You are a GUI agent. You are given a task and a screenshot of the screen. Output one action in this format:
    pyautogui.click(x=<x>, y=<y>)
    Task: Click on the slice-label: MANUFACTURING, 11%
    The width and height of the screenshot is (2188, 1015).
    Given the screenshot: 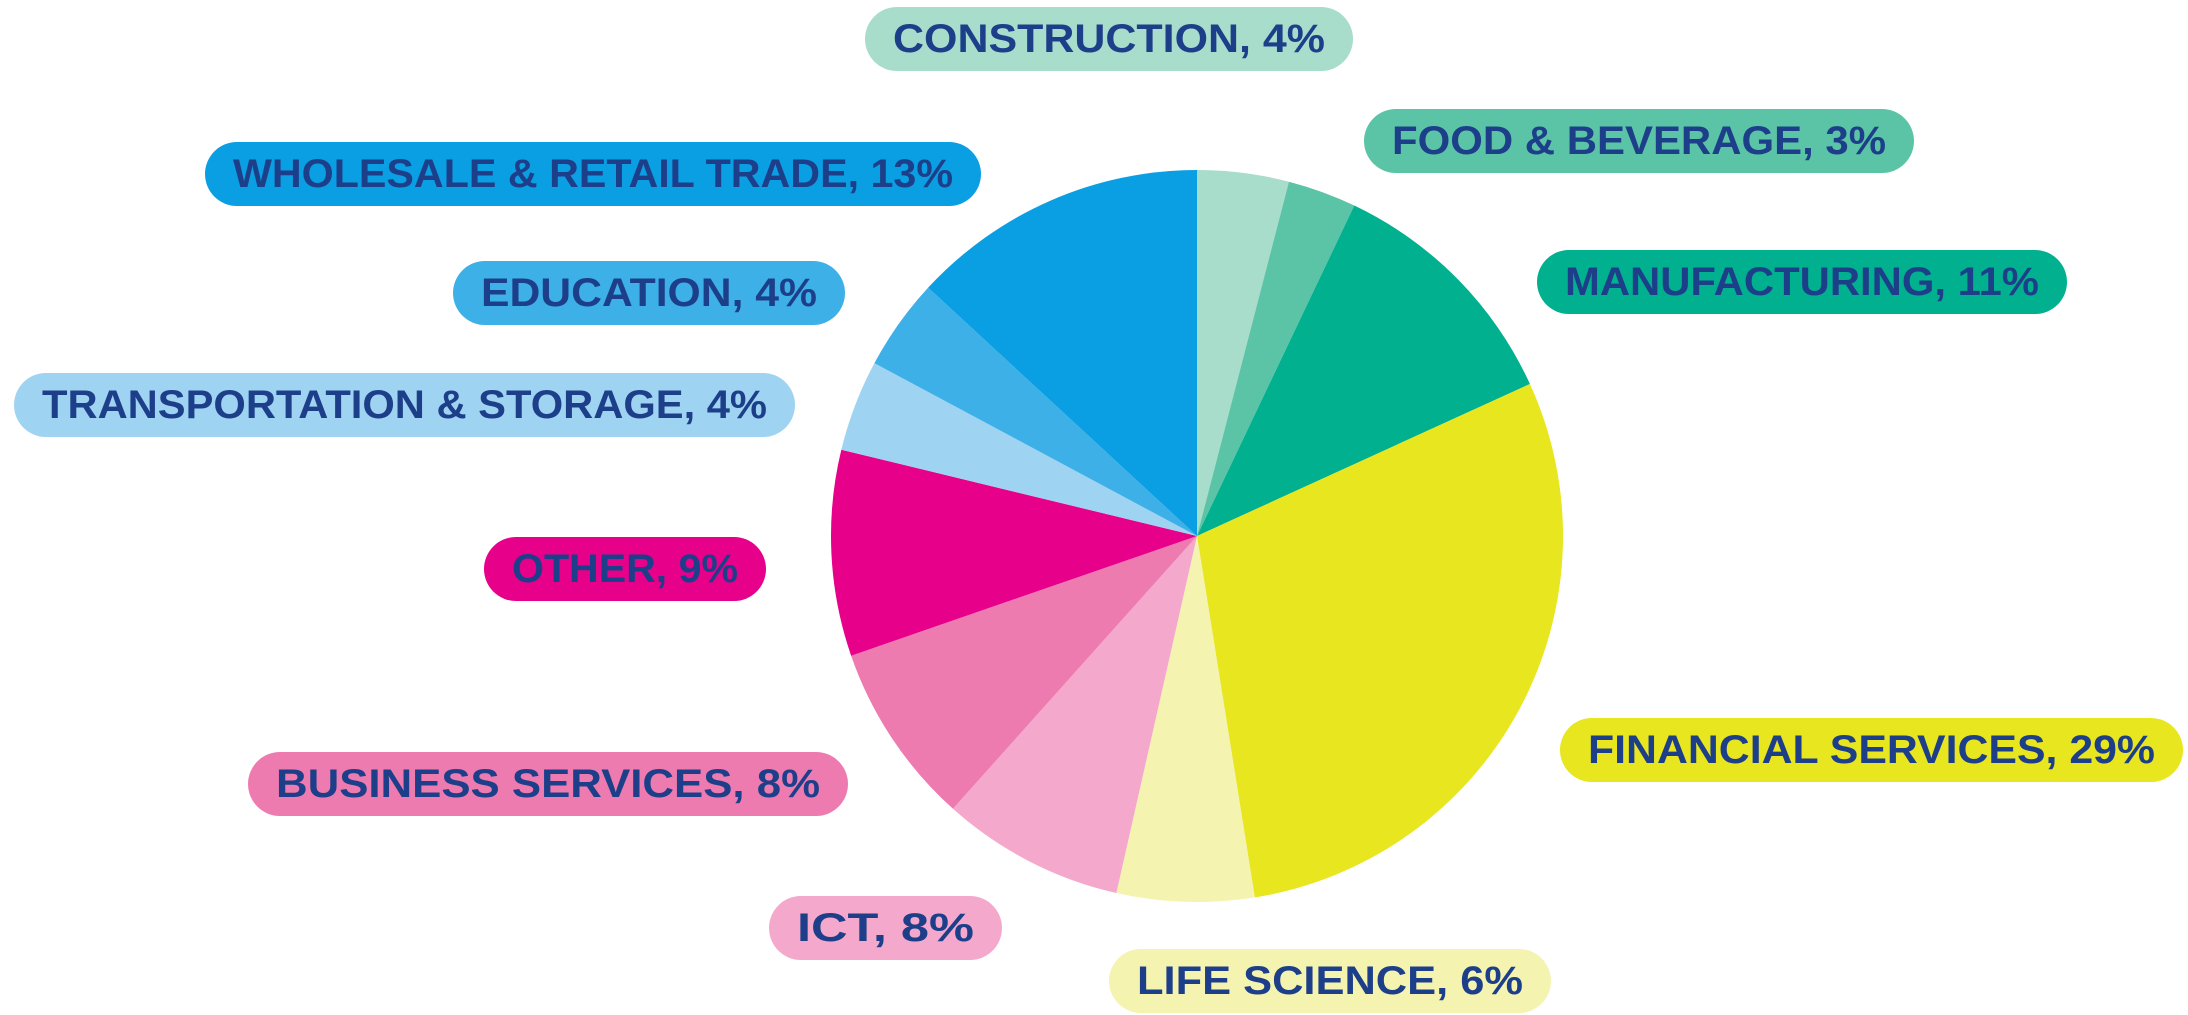 What is the action you would take?
    pyautogui.click(x=1802, y=282)
    